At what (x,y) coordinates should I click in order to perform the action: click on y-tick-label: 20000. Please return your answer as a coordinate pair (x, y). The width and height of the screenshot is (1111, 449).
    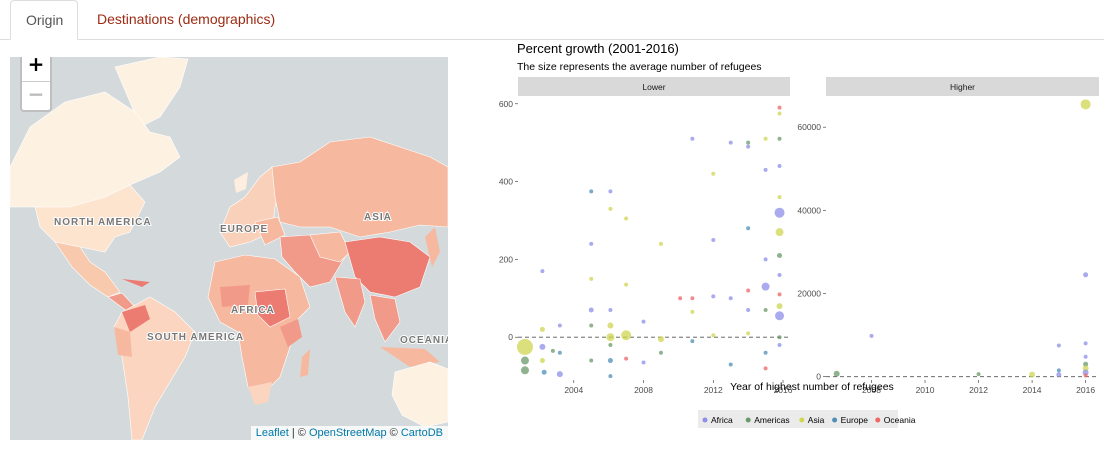
    Looking at the image, I should click on (809, 294).